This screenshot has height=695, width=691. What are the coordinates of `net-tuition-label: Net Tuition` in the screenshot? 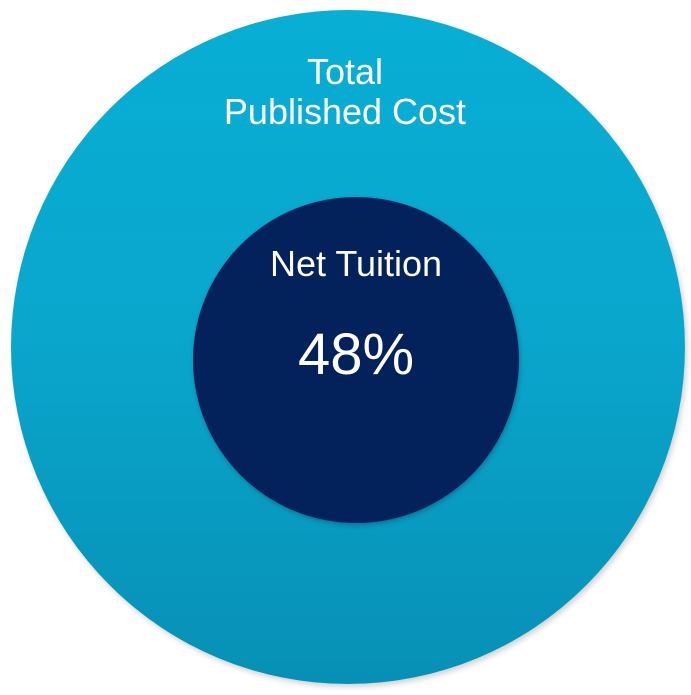 It's located at (356, 263).